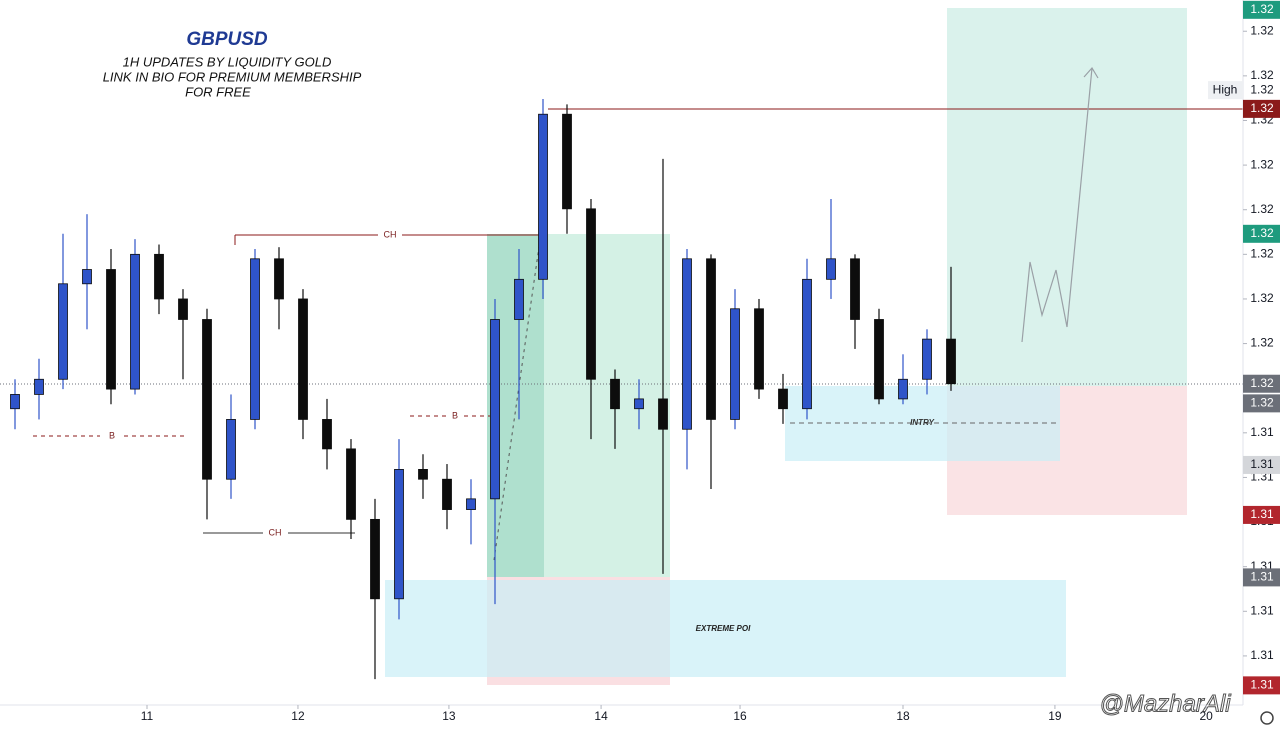 The image size is (1280, 746). I want to click on target-zone, so click(1067, 197).